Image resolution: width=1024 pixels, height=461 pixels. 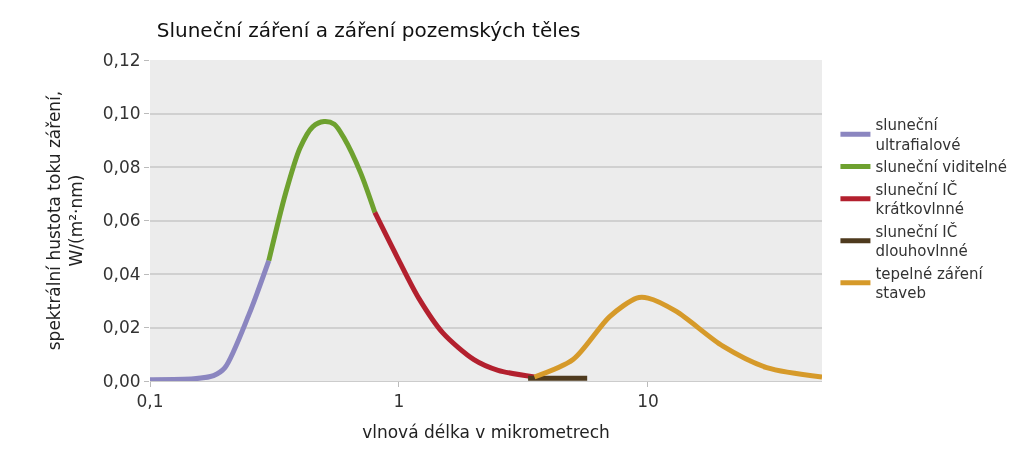 I want to click on y-axis-title: spektrální hustota toku záření, W/(m²·nm), so click(x=65, y=220).